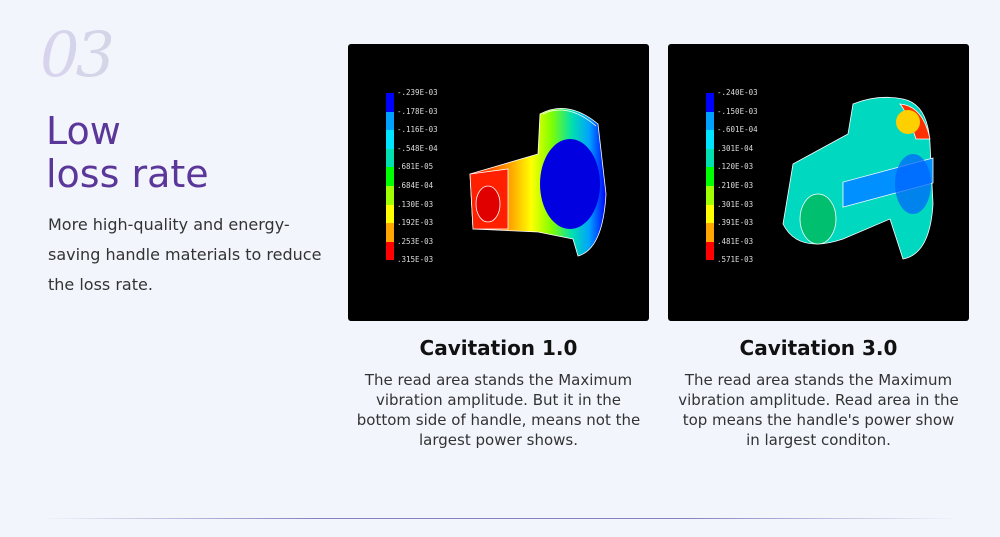 This screenshot has width=1000, height=537. I want to click on caption-title: Cavitation 1.0, so click(498, 348).